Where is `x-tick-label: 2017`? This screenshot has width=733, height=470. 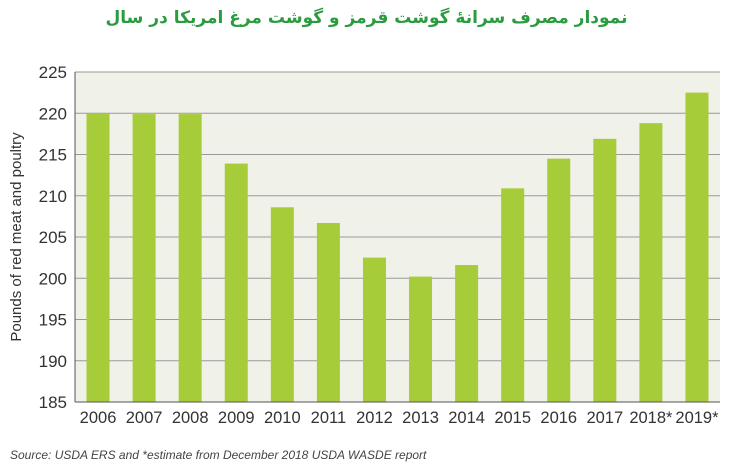 x-tick-label: 2017 is located at coordinates (604, 418).